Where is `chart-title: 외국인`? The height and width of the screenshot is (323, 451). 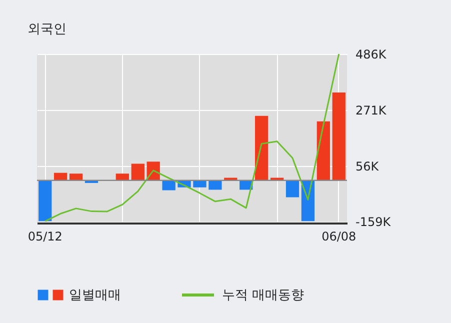
chart-title: 외국인 is located at coordinates (46, 29).